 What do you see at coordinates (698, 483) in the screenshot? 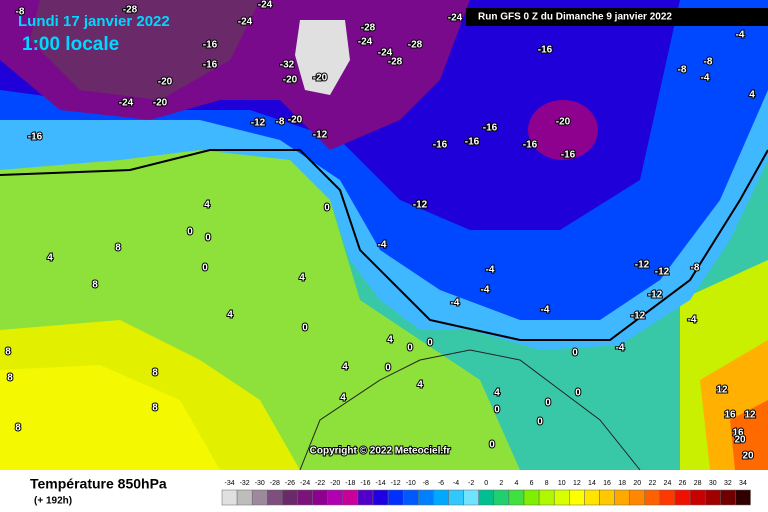
I see `legend-label: 28` at bounding box center [698, 483].